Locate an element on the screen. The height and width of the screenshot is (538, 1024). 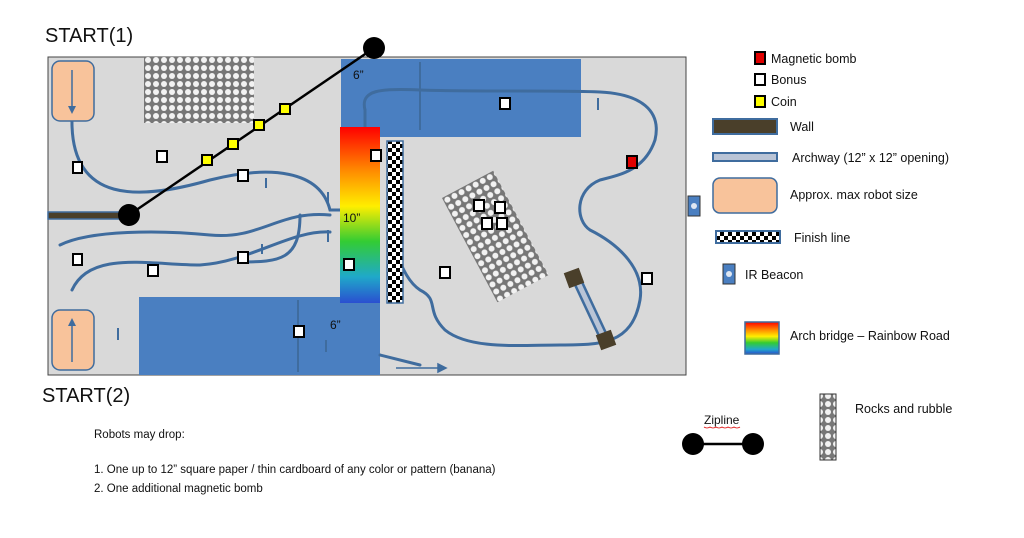
wall-left is located at coordinates (87, 215).